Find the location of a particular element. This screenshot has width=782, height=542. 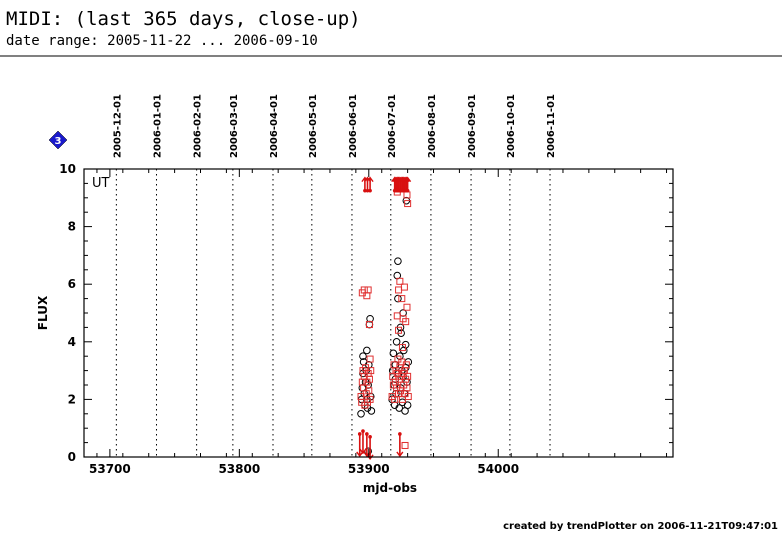

badge-icon: 3 is located at coordinates (58, 140).